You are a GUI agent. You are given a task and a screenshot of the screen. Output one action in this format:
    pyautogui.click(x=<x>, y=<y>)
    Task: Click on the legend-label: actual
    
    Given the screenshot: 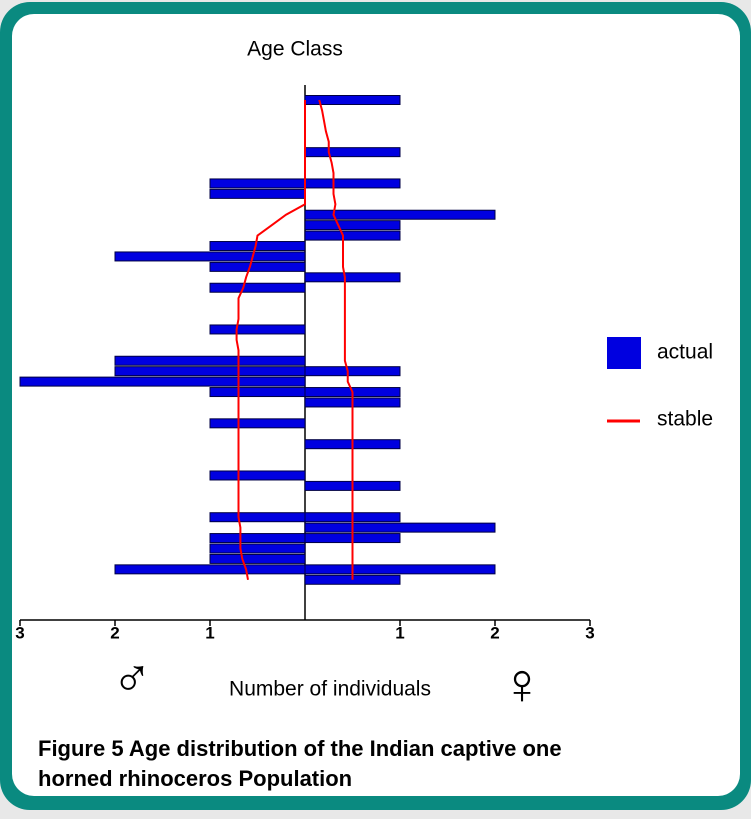 What is the action you would take?
    pyautogui.click(x=685, y=352)
    